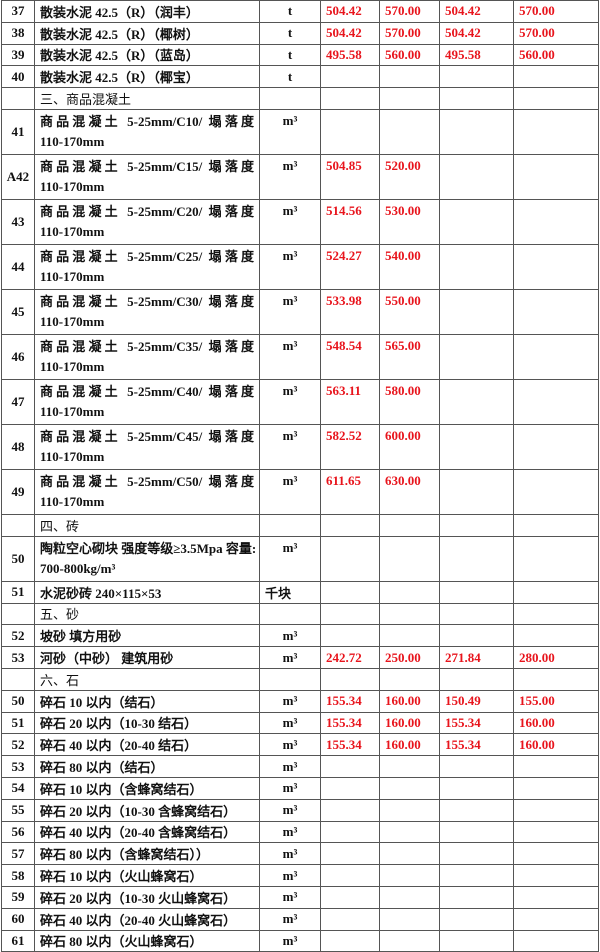 The height and width of the screenshot is (952, 600). I want to click on item-name-text: 三、商品混凝土, so click(86, 100).